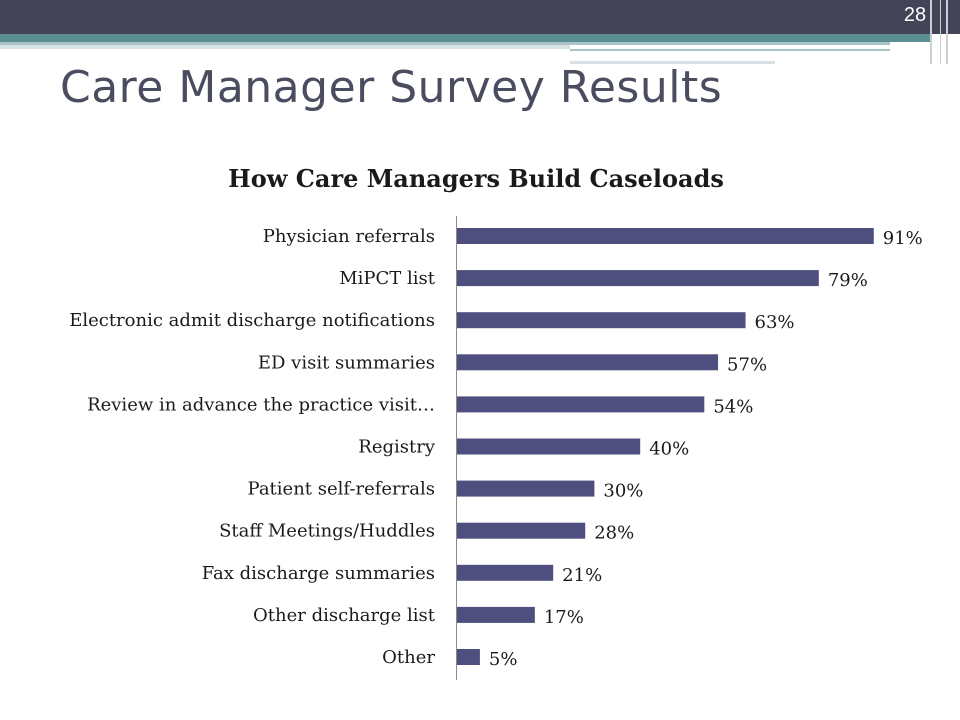 This screenshot has width=960, height=720. I want to click on category-label: ED visit summaries, so click(346, 362).